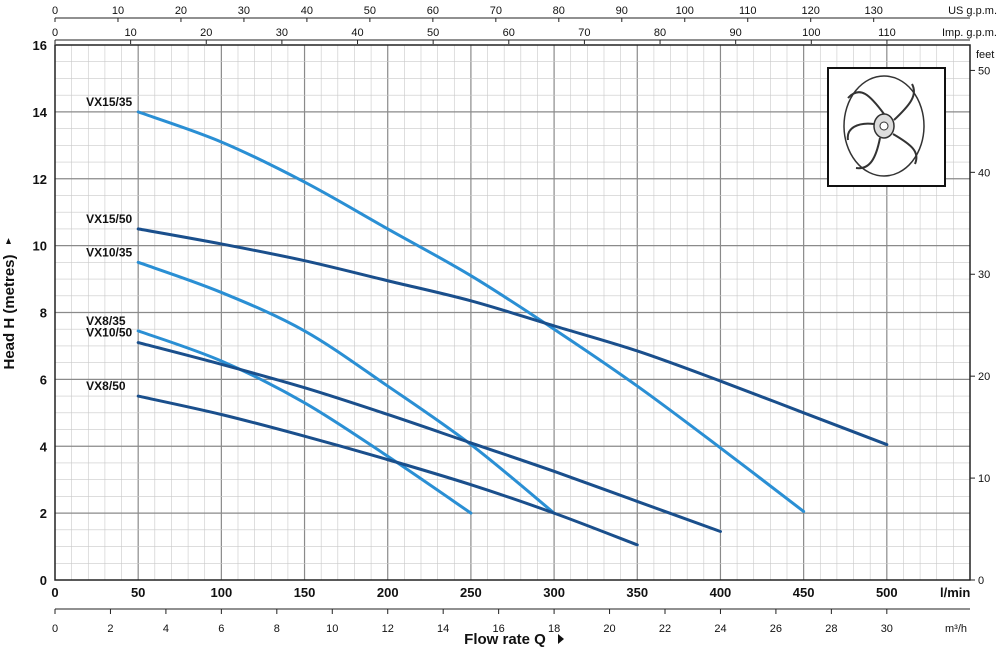 The width and height of the screenshot is (1000, 649). I want to click on y-axis-arrow-icon, so click(8, 241).